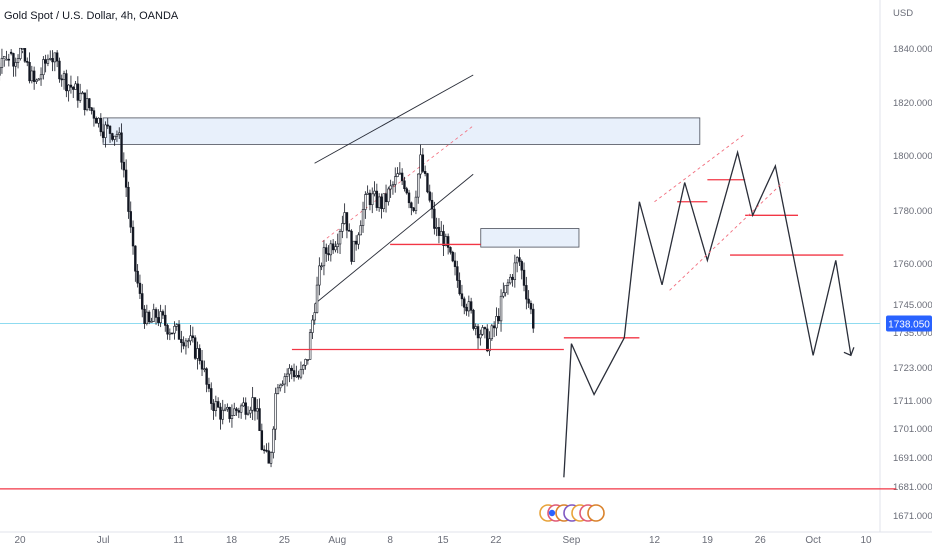  What do you see at coordinates (912, 264) in the screenshot?
I see `y-tick-label: 1760.000` at bounding box center [912, 264].